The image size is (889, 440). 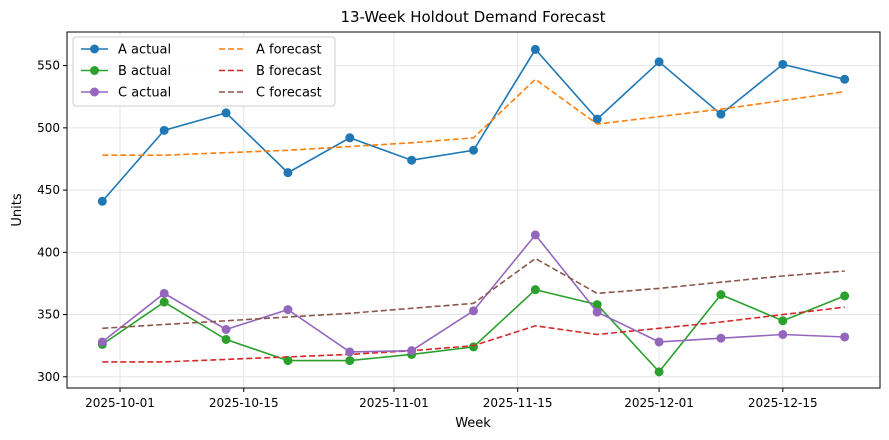 I want to click on legend-item: C forecast, so click(x=270, y=93).